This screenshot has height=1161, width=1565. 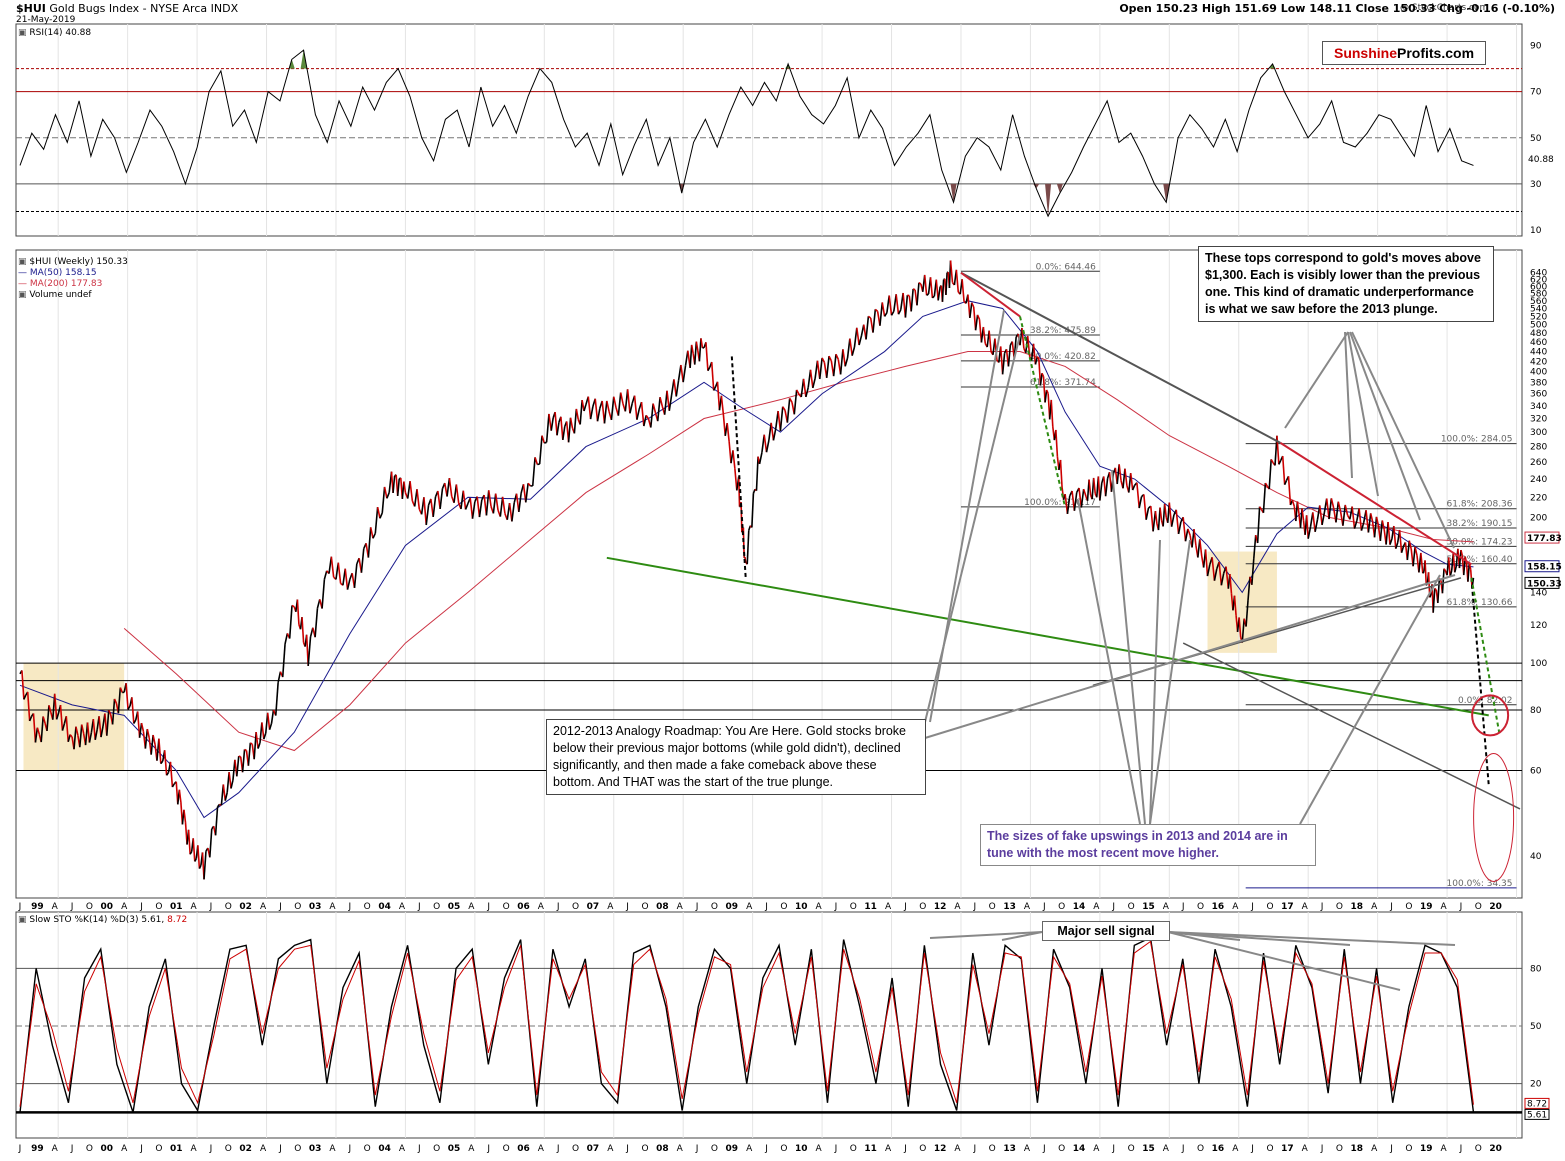 I want to click on sto-x-label: 08, so click(x=662, y=1149).